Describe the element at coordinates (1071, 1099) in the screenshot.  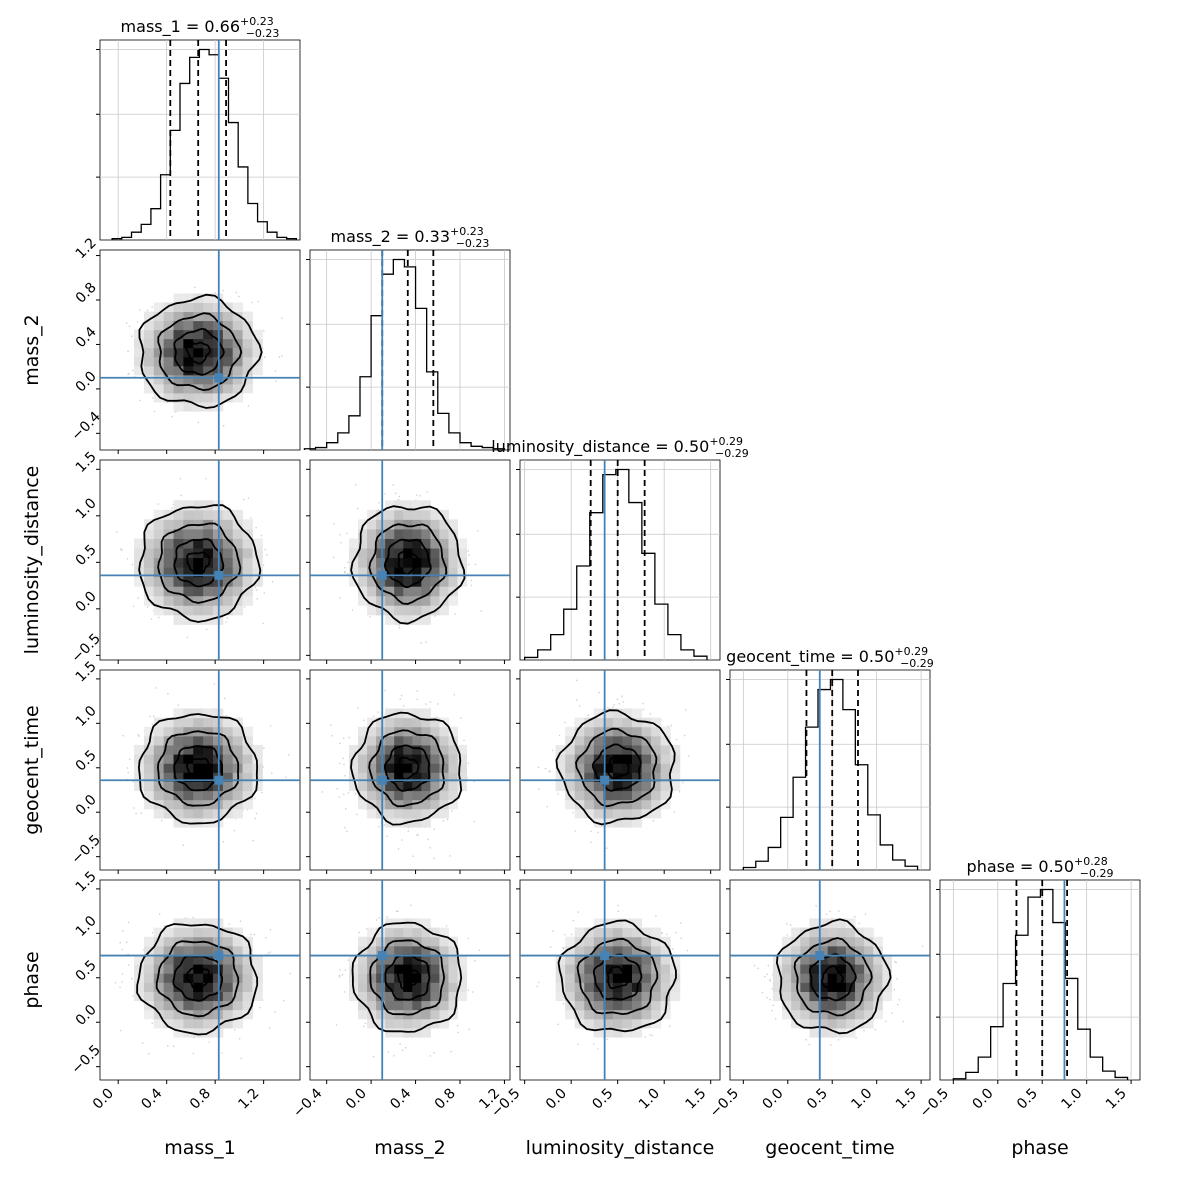
I see `x-tick-label: 1.0` at that location.